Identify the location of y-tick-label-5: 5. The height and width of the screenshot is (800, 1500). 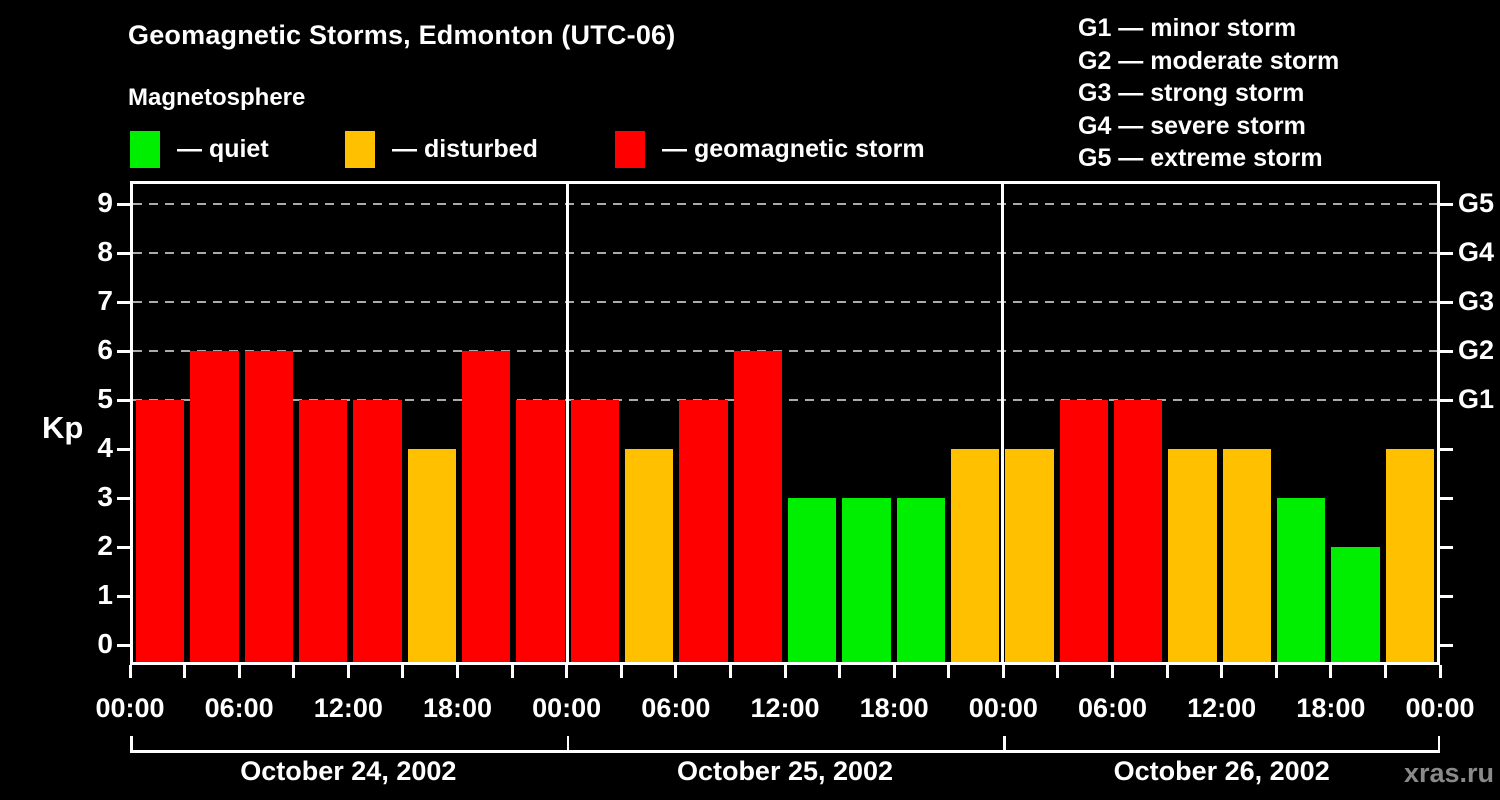
(105, 398).